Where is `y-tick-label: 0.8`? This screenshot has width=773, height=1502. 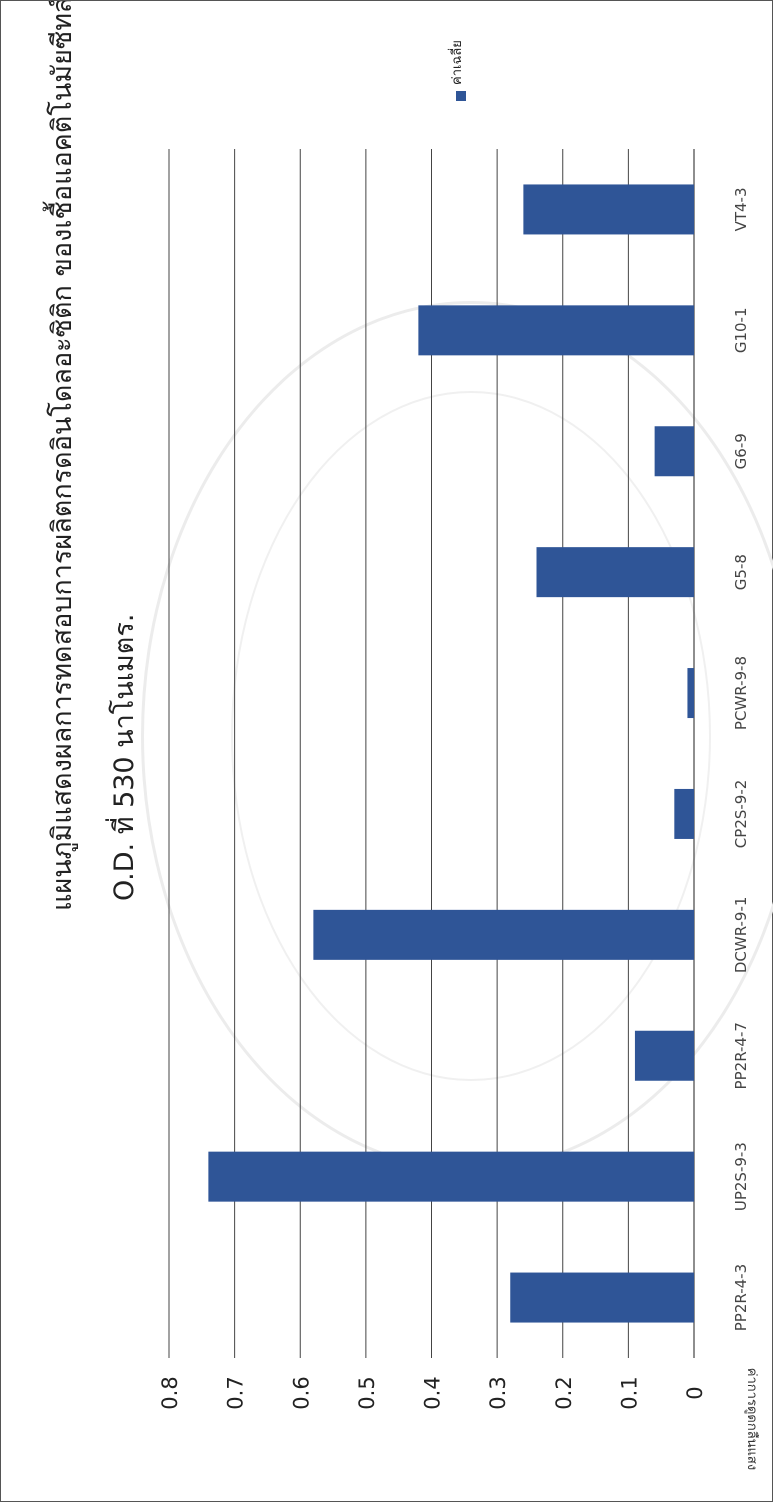
y-tick-label: 0.8 is located at coordinates (170, 1392).